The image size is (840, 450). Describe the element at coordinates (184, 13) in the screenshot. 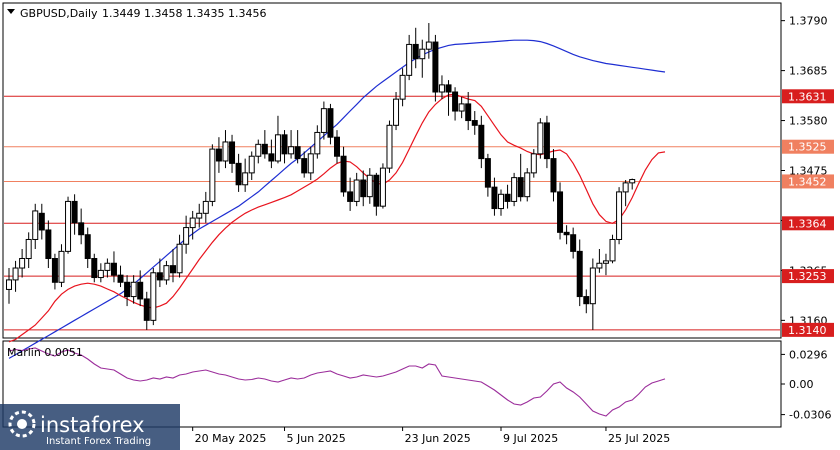

I see `ohlc-values: 1.3449 1.3458 1.3435 1.3456` at that location.